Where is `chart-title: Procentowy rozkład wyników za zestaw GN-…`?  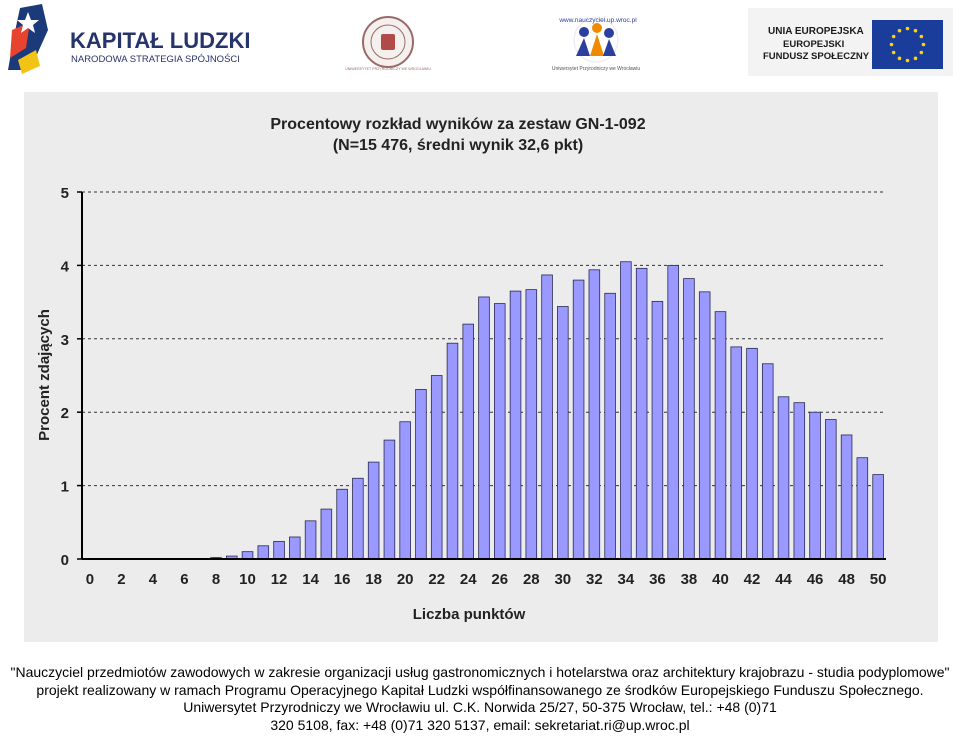
chart-title: Procentowy rozkład wyników za zestaw GN-… is located at coordinates (457, 124).